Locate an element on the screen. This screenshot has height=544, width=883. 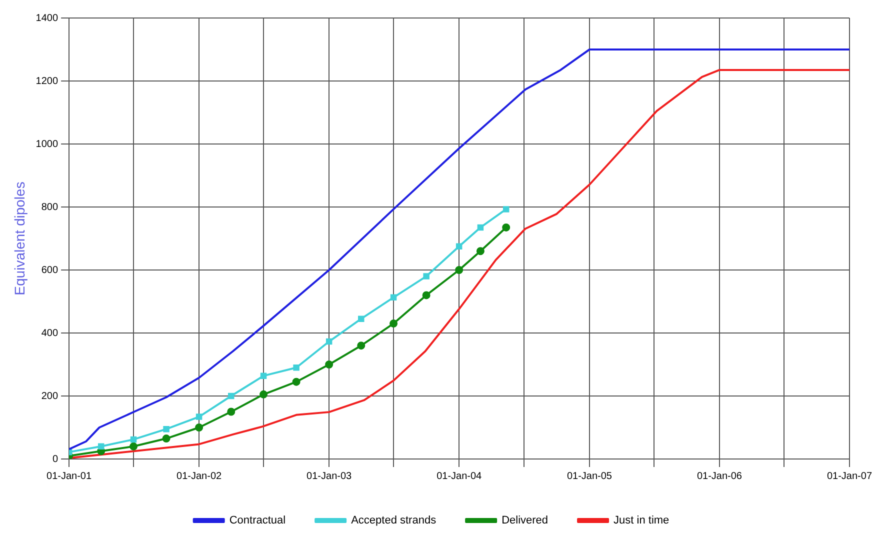
y-axis-title: Equivalent dipoles is located at coordinates (19, 239).